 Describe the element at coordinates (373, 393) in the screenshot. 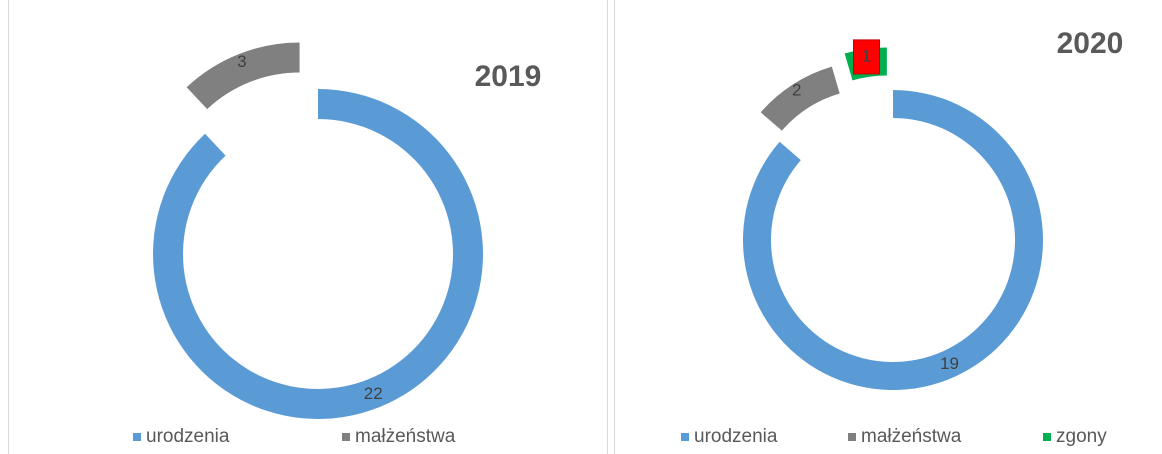

I see `data-label: 22` at that location.